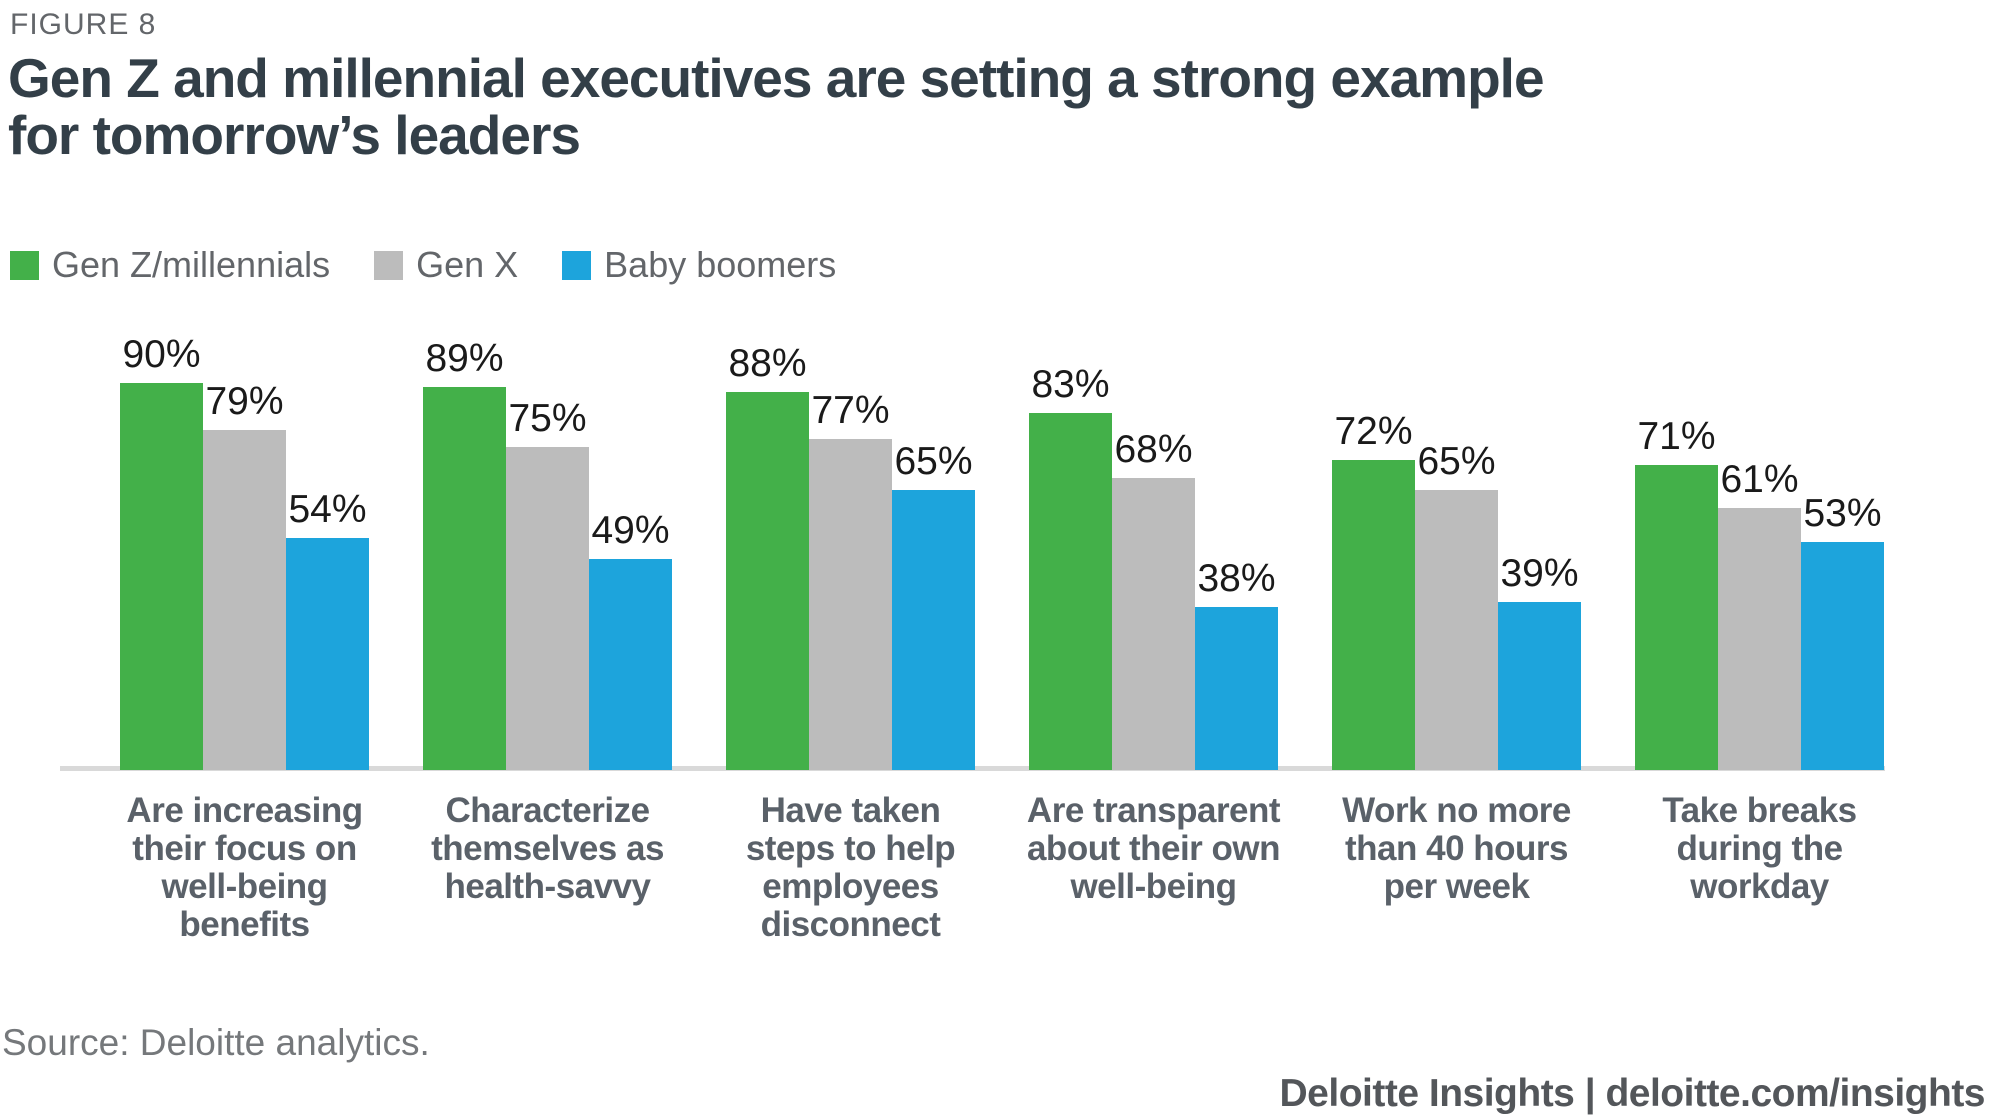 Image resolution: width=2000 pixels, height=1116 pixels. I want to click on legend-label: Baby boomers, so click(720, 264).